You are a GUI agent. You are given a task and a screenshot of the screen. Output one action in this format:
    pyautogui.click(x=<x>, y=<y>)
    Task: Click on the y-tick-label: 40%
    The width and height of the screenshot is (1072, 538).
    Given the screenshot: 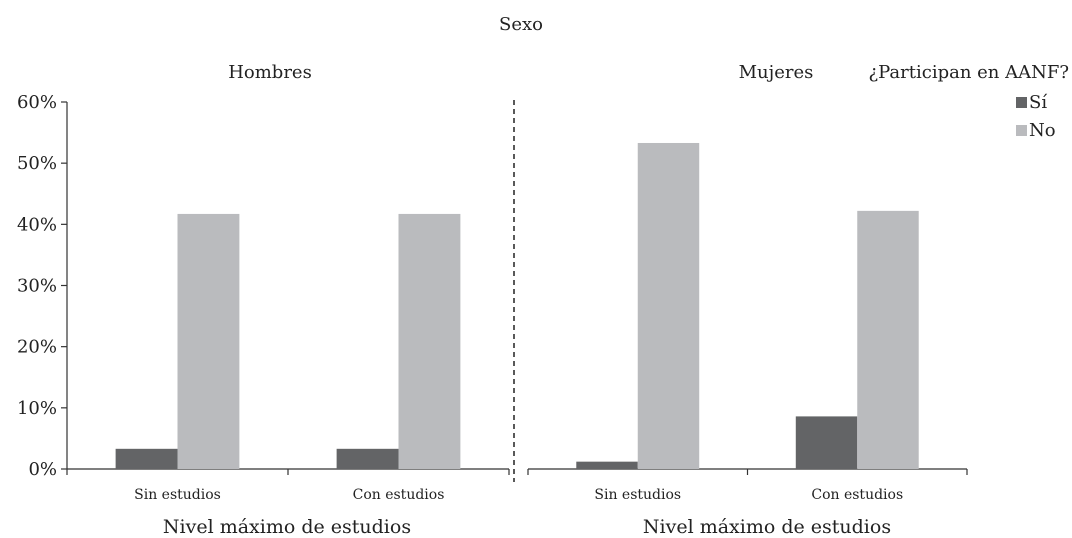 What is the action you would take?
    pyautogui.click(x=37, y=224)
    